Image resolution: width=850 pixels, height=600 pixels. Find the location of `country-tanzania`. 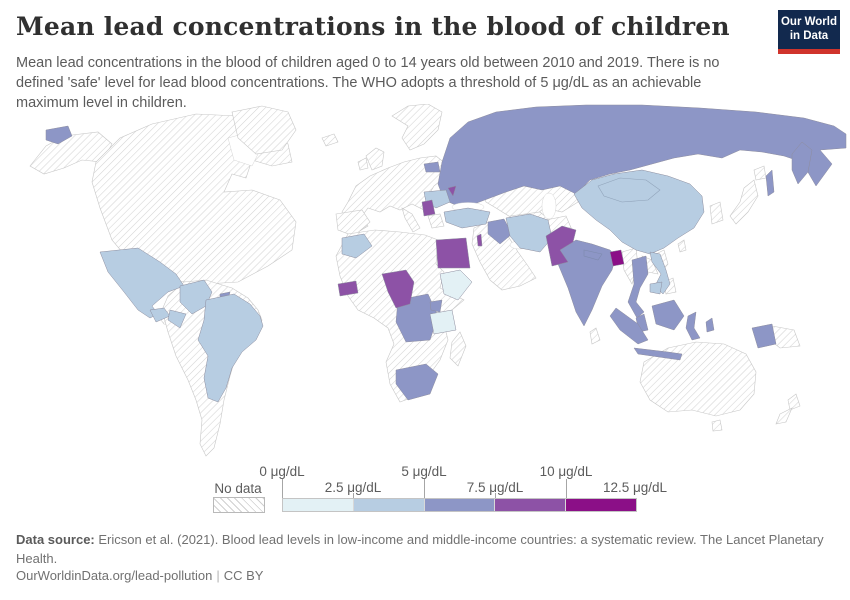

country-tanzania is located at coordinates (443, 322).